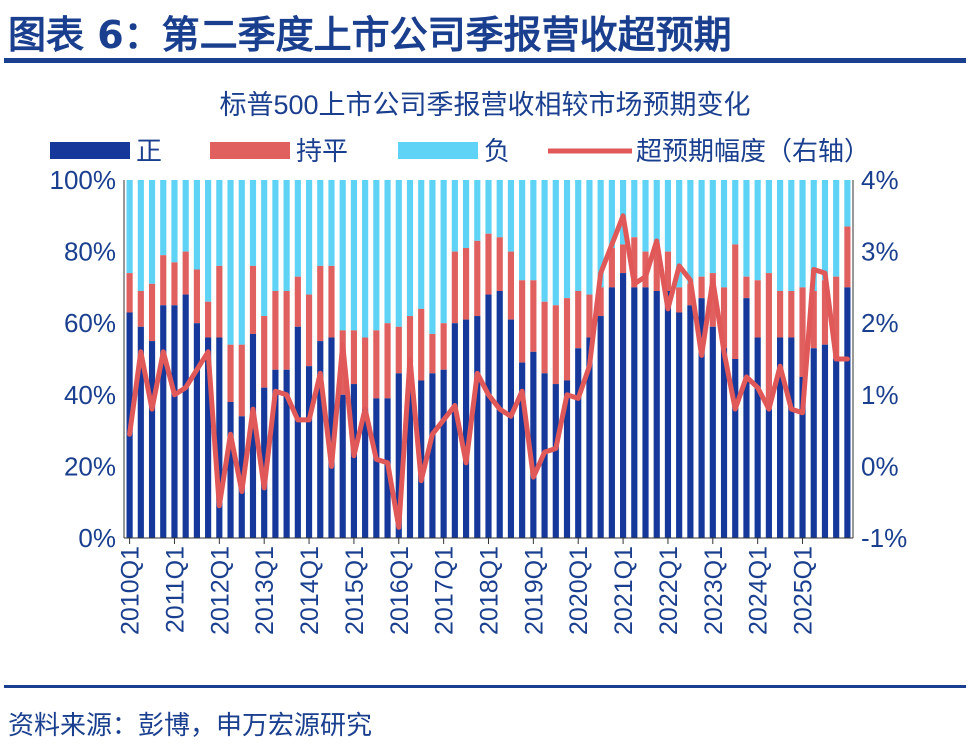  I want to click on chart-title: 标普500上市公司季报营收相较市场预期变化, so click(484, 105).